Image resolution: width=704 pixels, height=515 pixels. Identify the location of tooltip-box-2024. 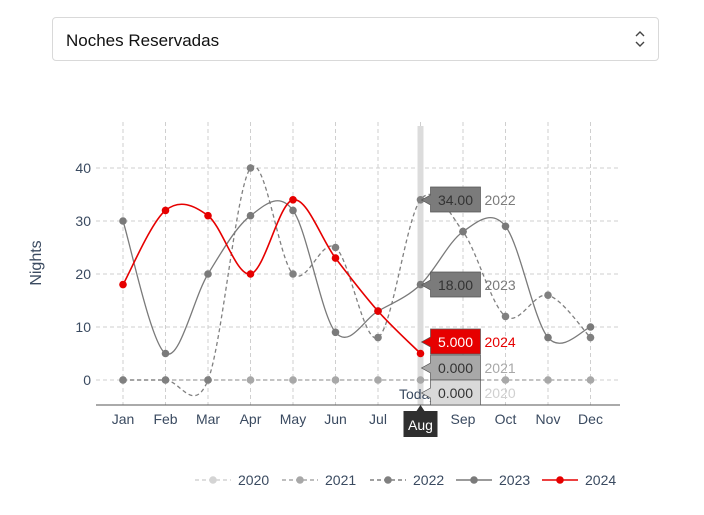
(450, 341).